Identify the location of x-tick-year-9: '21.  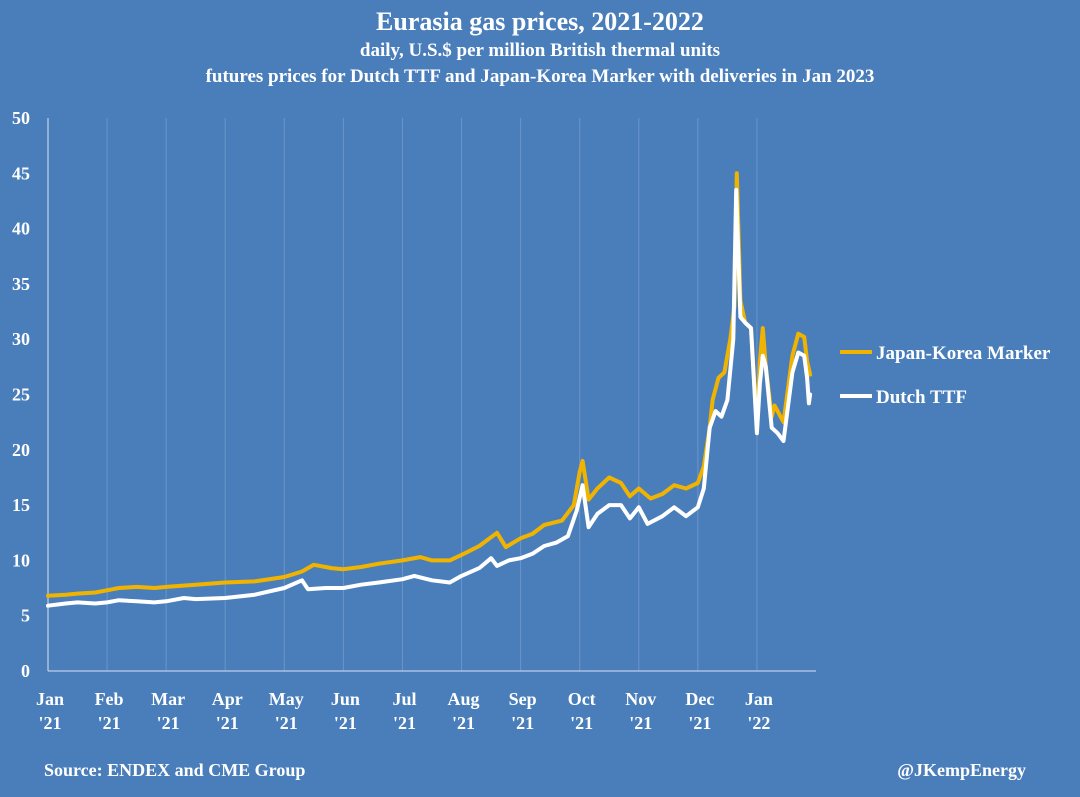
(581, 723).